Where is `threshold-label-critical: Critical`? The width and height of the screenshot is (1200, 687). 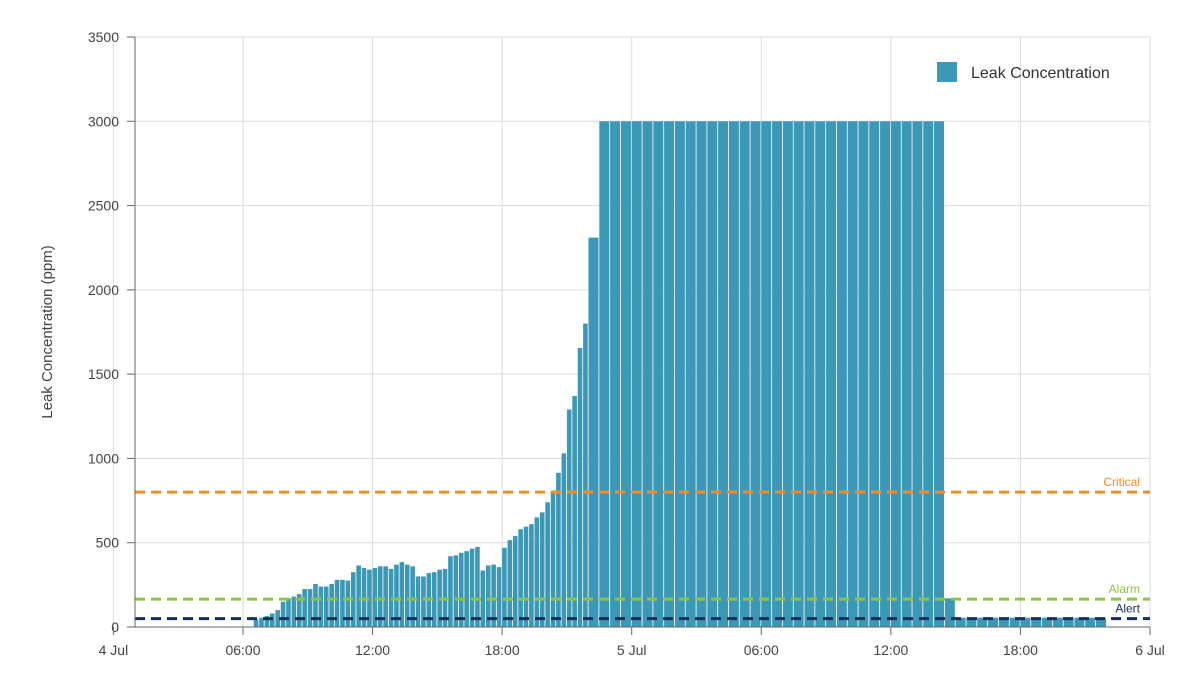 threshold-label-critical: Critical is located at coordinates (1121, 482).